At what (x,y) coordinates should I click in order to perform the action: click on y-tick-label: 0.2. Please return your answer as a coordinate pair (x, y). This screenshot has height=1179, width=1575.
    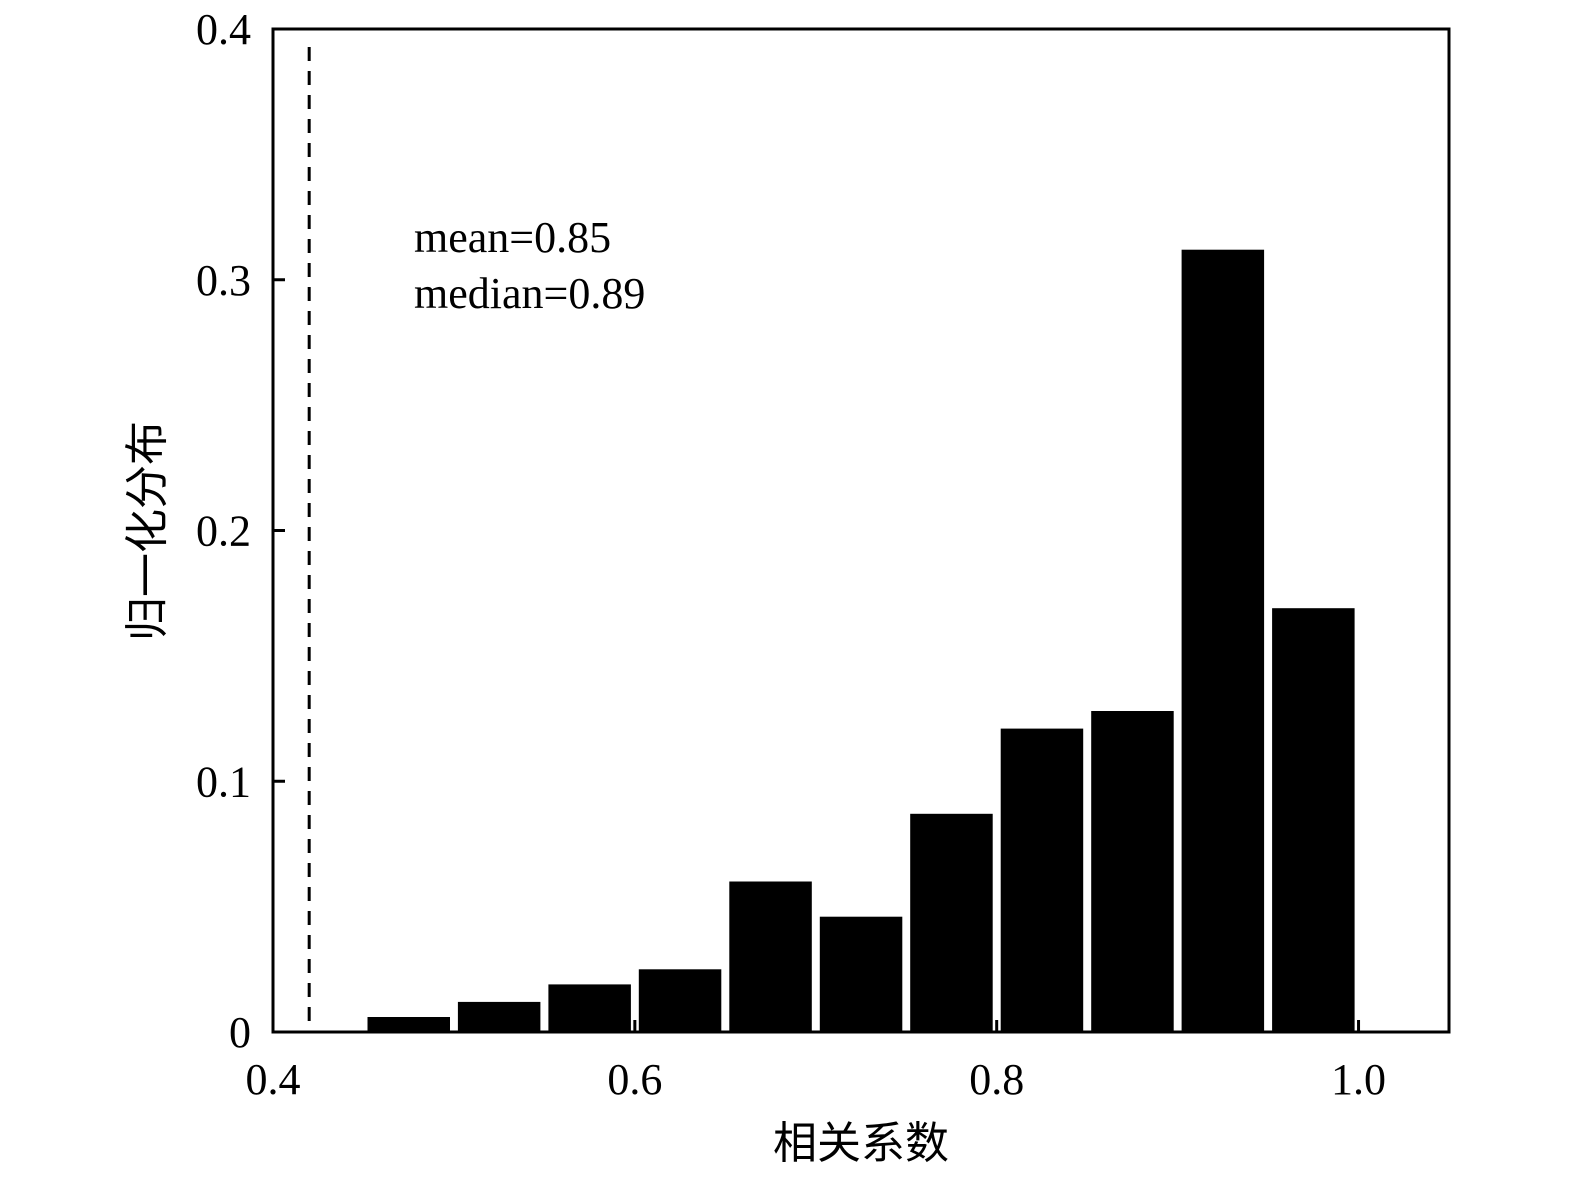
    Looking at the image, I should click on (223, 531).